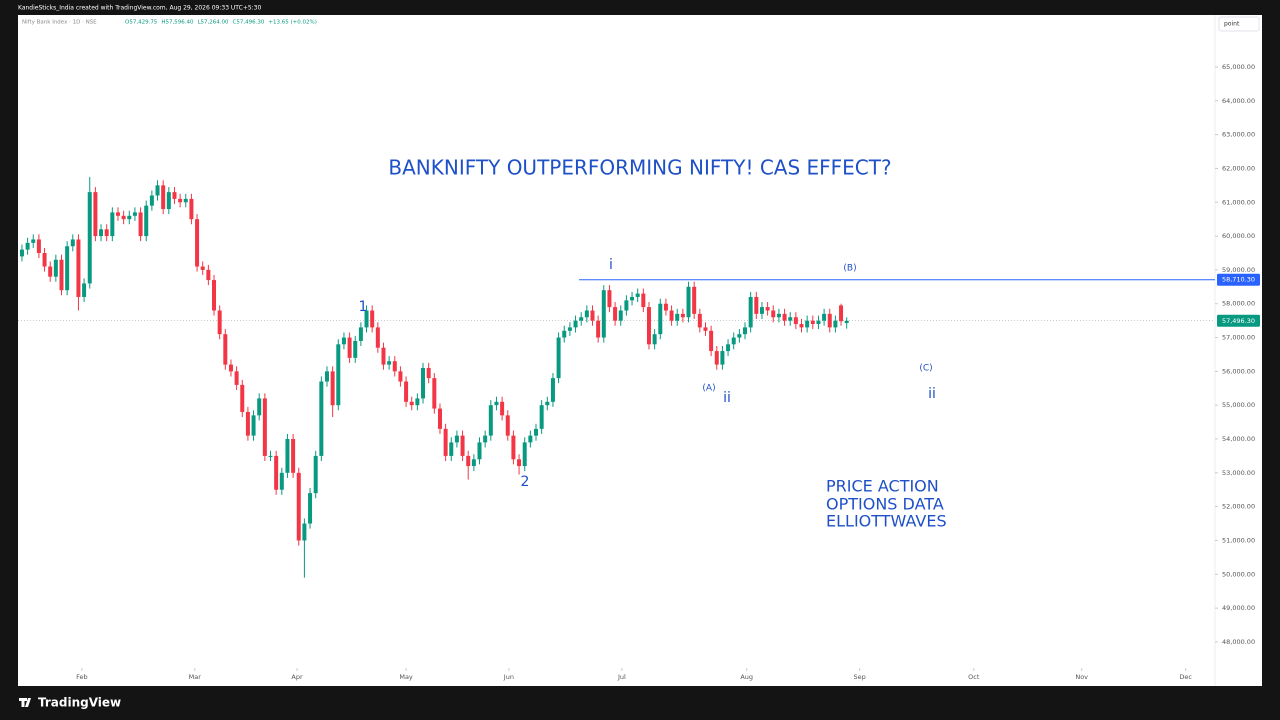 Image resolution: width=1280 pixels, height=720 pixels. What do you see at coordinates (727, 398) in the screenshot?
I see `annotation: ii` at bounding box center [727, 398].